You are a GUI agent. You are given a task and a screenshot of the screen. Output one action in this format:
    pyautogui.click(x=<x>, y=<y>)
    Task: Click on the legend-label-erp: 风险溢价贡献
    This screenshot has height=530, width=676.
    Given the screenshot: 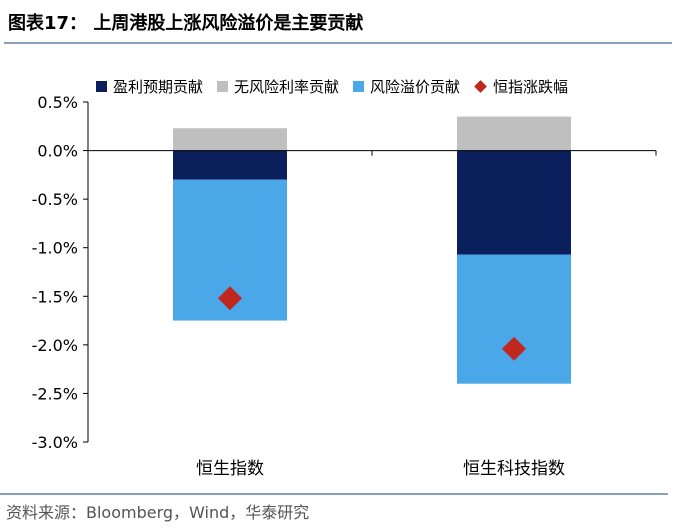 What is the action you would take?
    pyautogui.click(x=415, y=87)
    